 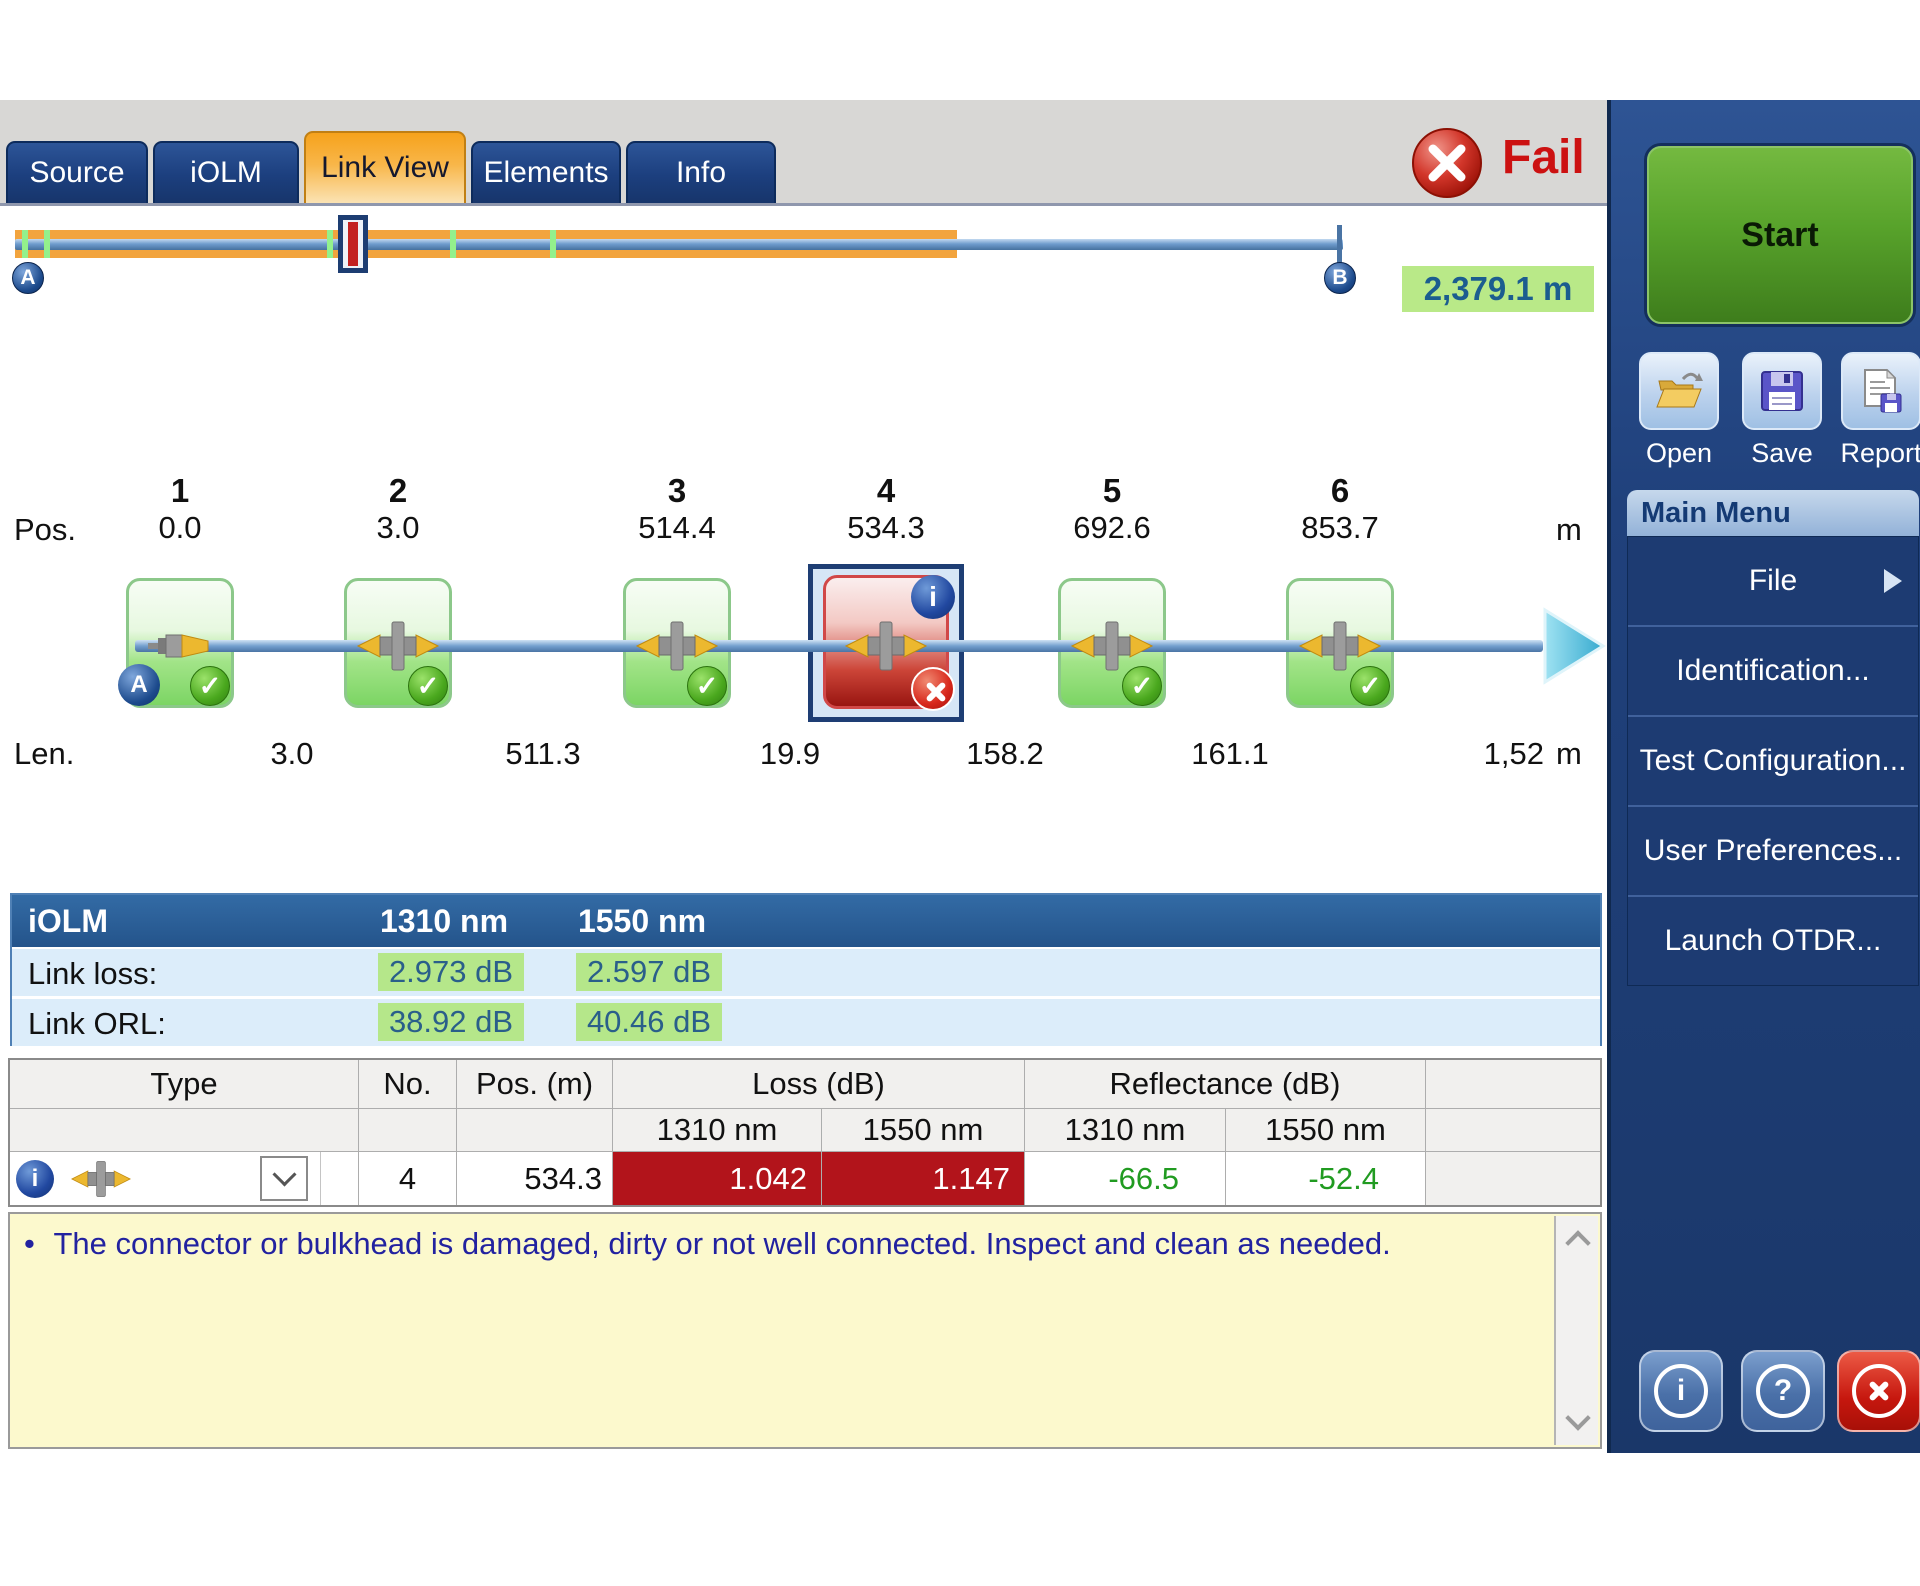 What do you see at coordinates (1125, 1178) in the screenshot?
I see `row-refl-1310-cell: -66.5` at bounding box center [1125, 1178].